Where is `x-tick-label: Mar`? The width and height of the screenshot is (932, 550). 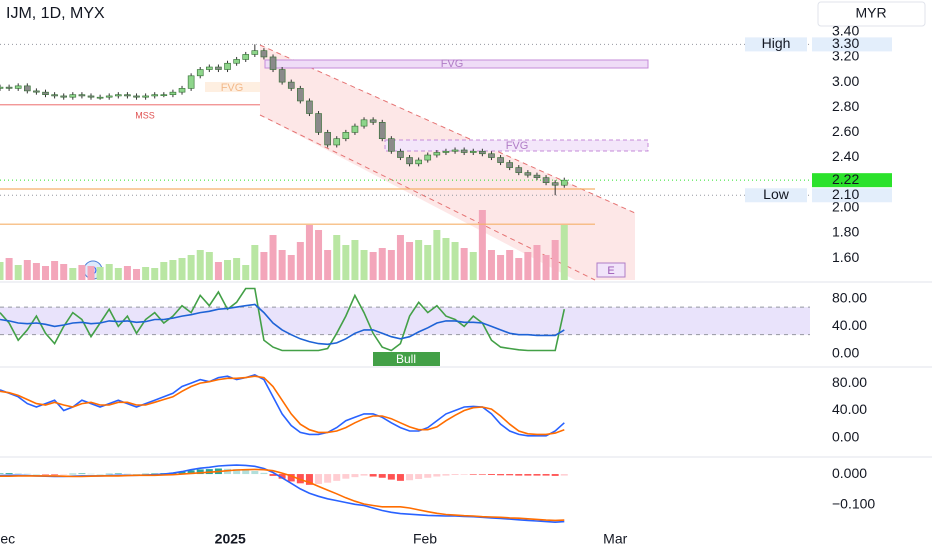 x-tick-label: Mar is located at coordinates (615, 539).